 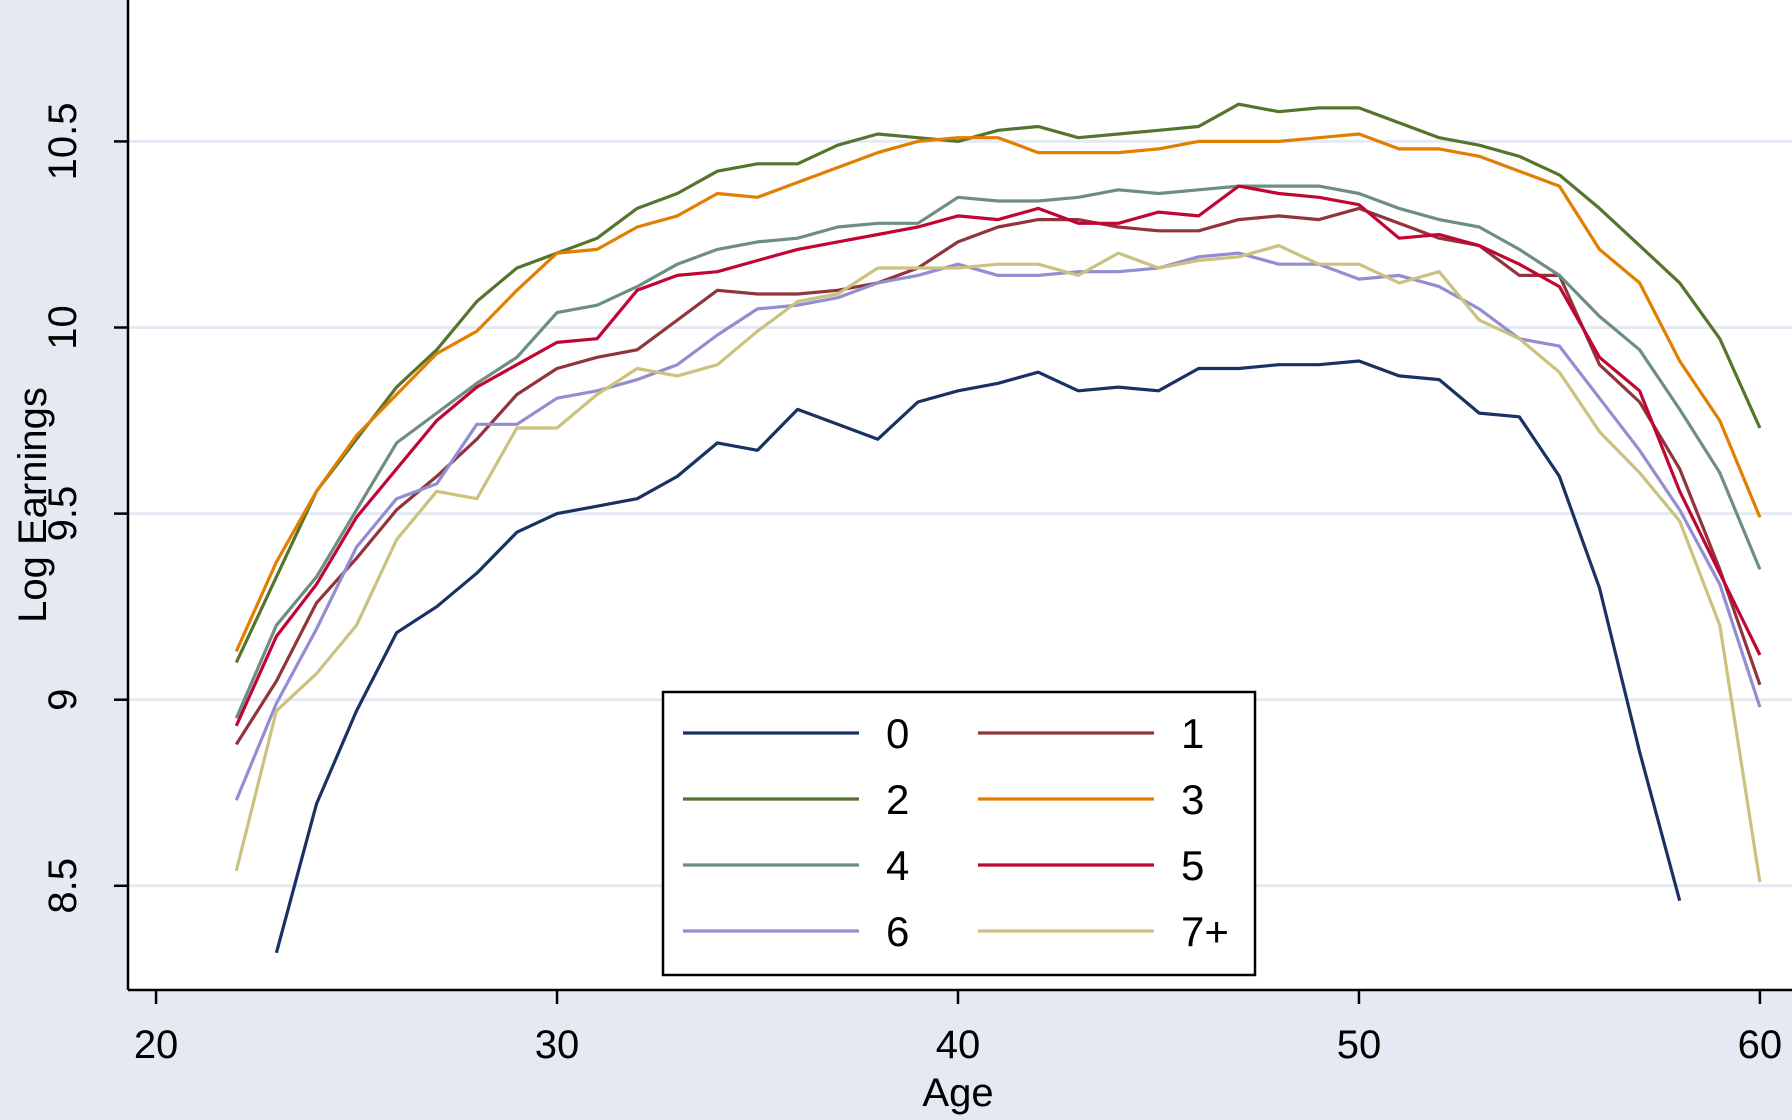 I want to click on legend-label-0: 0, so click(x=897, y=733).